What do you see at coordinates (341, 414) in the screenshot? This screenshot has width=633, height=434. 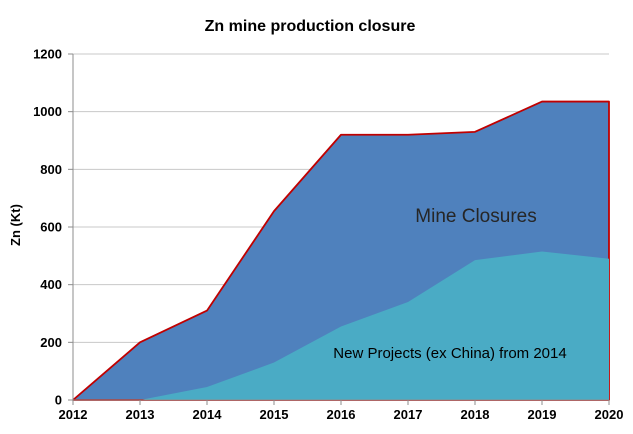 I see `x-tick-label: 2016` at bounding box center [341, 414].